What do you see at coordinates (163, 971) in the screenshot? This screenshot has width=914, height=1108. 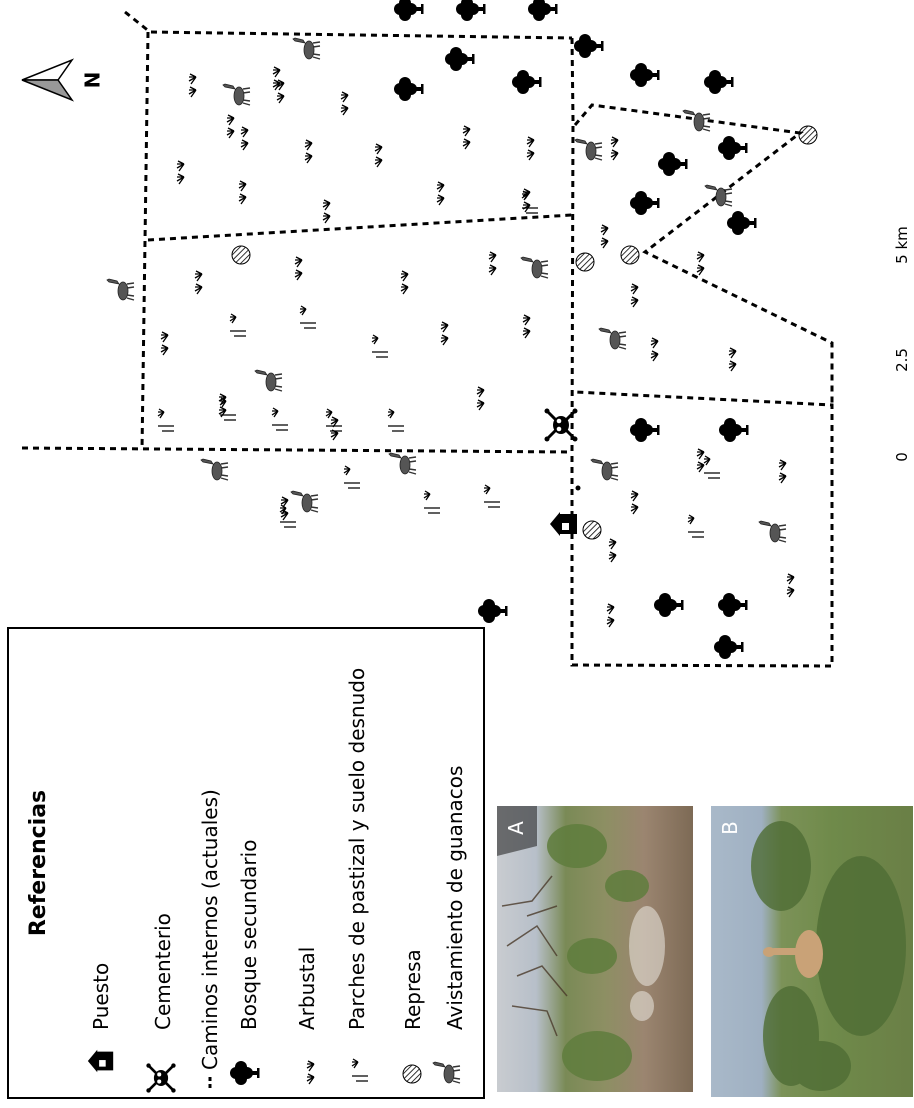 I see `legend-item-label: Cementerio` at bounding box center [163, 971].